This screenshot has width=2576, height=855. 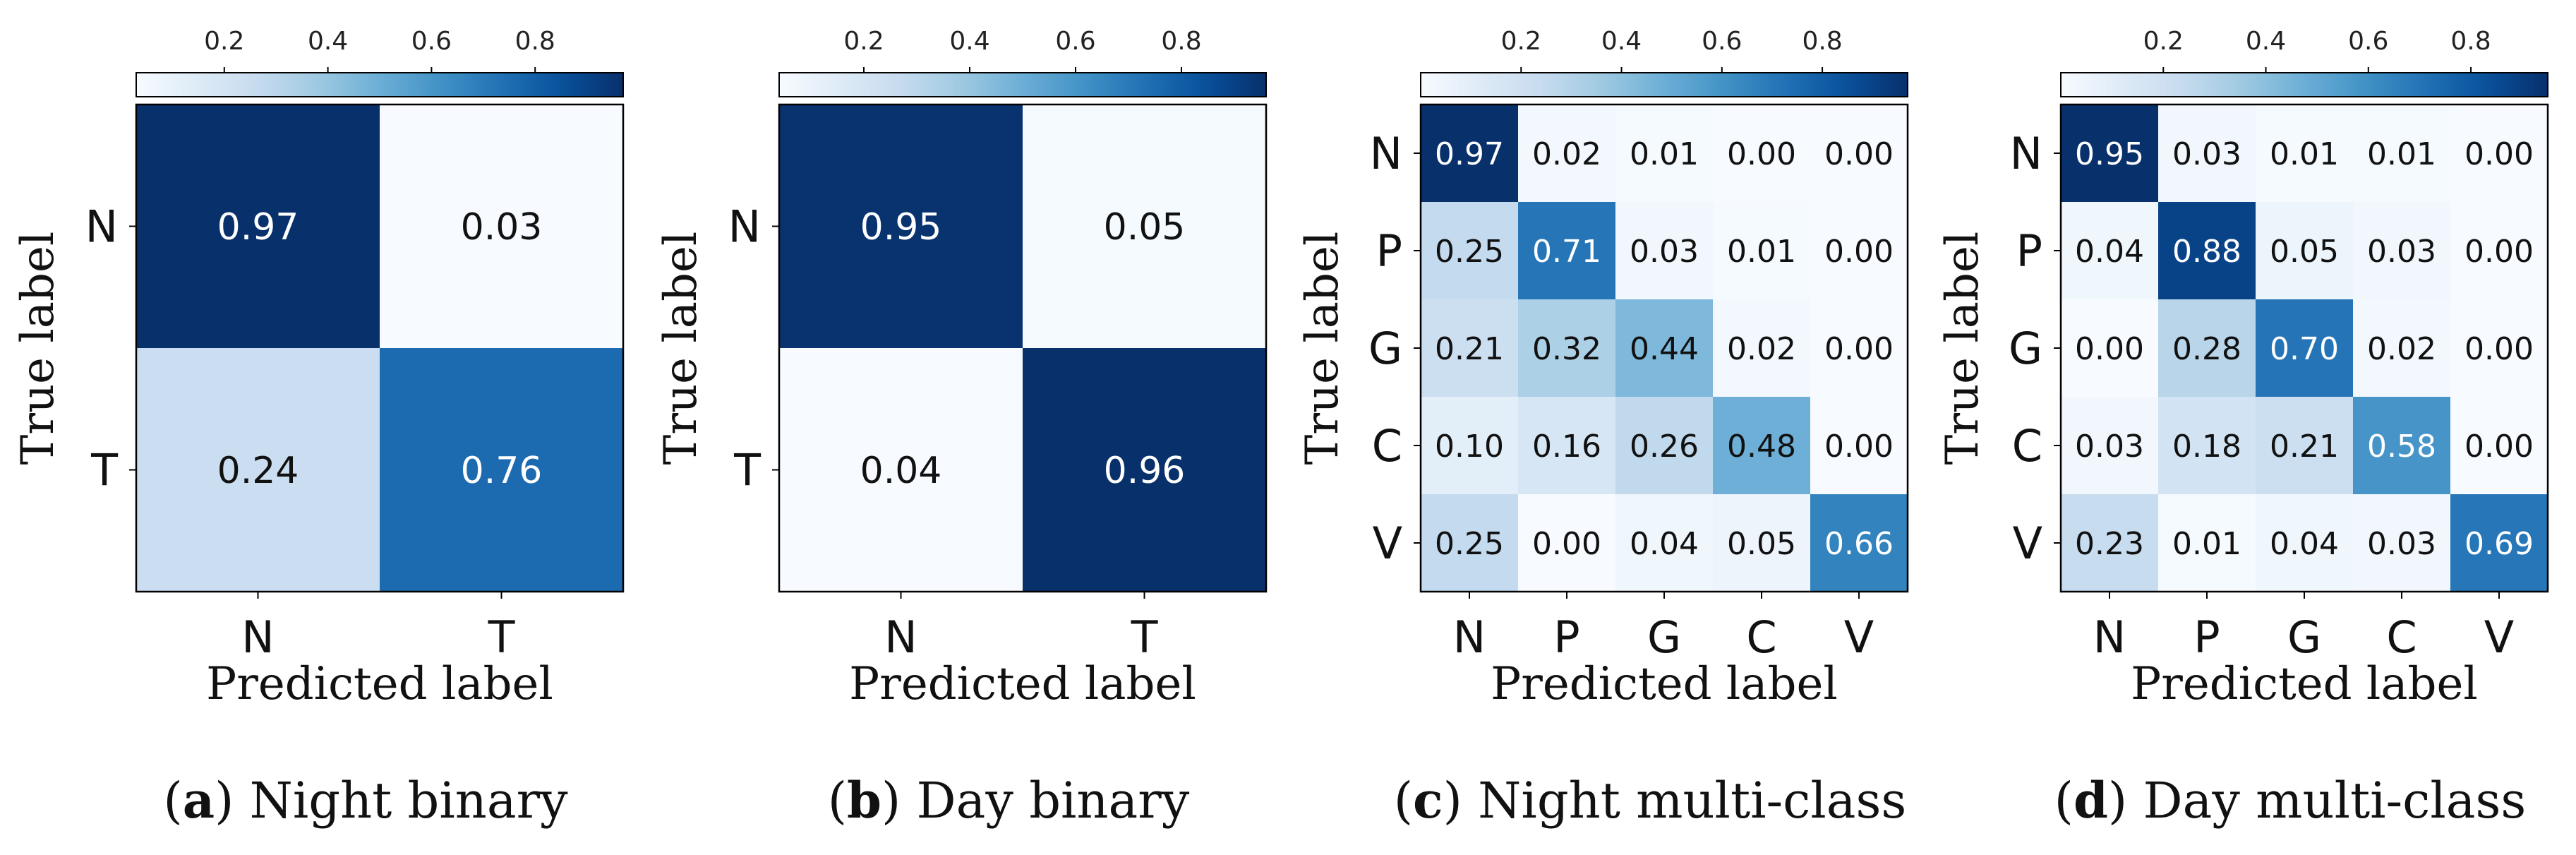 I want to click on cell-value-label: 0.88, so click(x=2206, y=252).